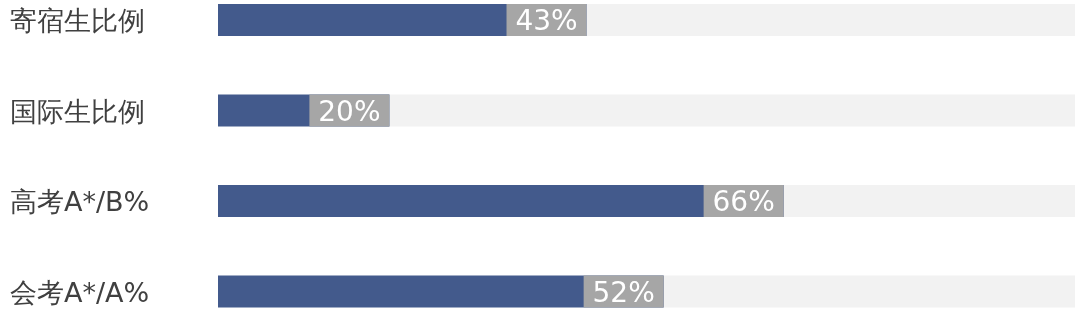 Image resolution: width=1080 pixels, height=324 pixels. I want to click on y-tick-label: 会考A*/A%, so click(80, 292).